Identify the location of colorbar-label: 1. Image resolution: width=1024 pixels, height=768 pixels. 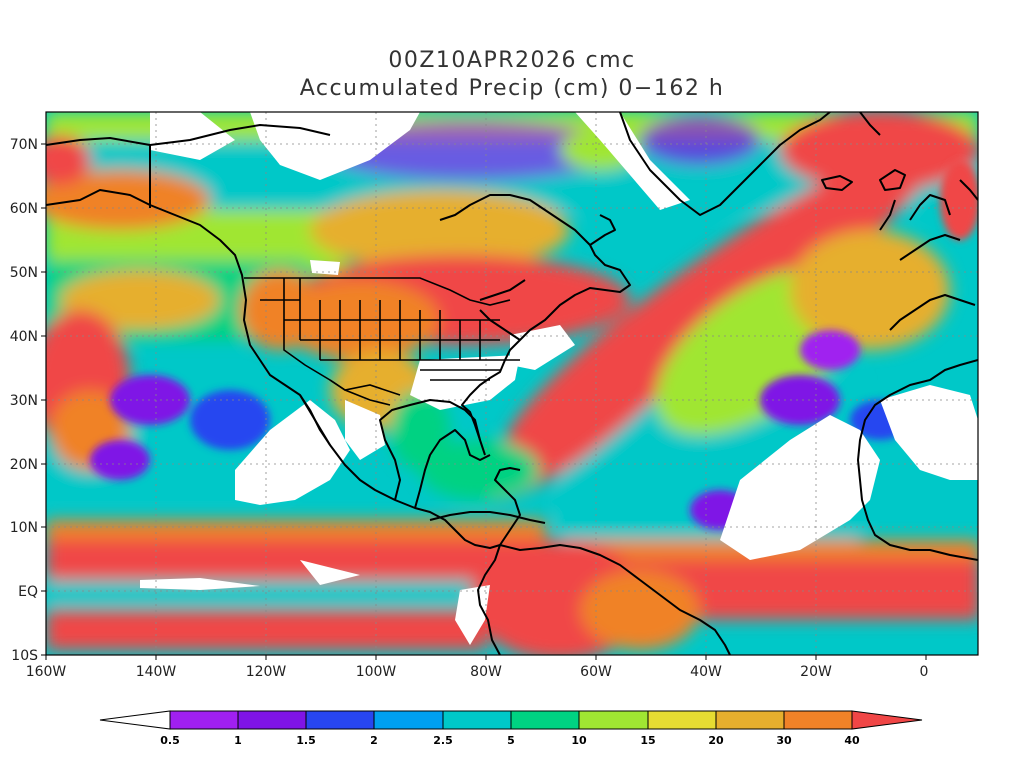
(238, 740).